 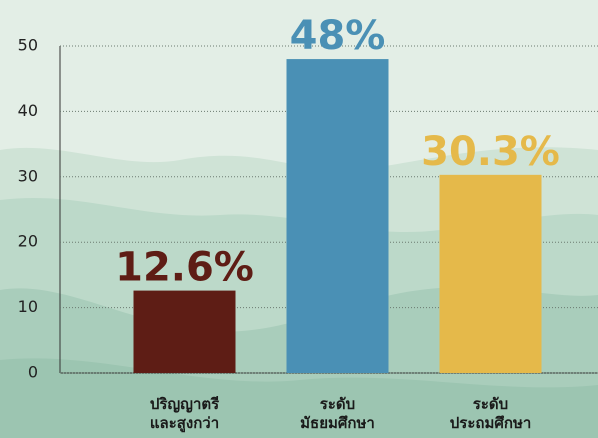 I want to click on y-tick-label: 30, so click(x=28, y=175).